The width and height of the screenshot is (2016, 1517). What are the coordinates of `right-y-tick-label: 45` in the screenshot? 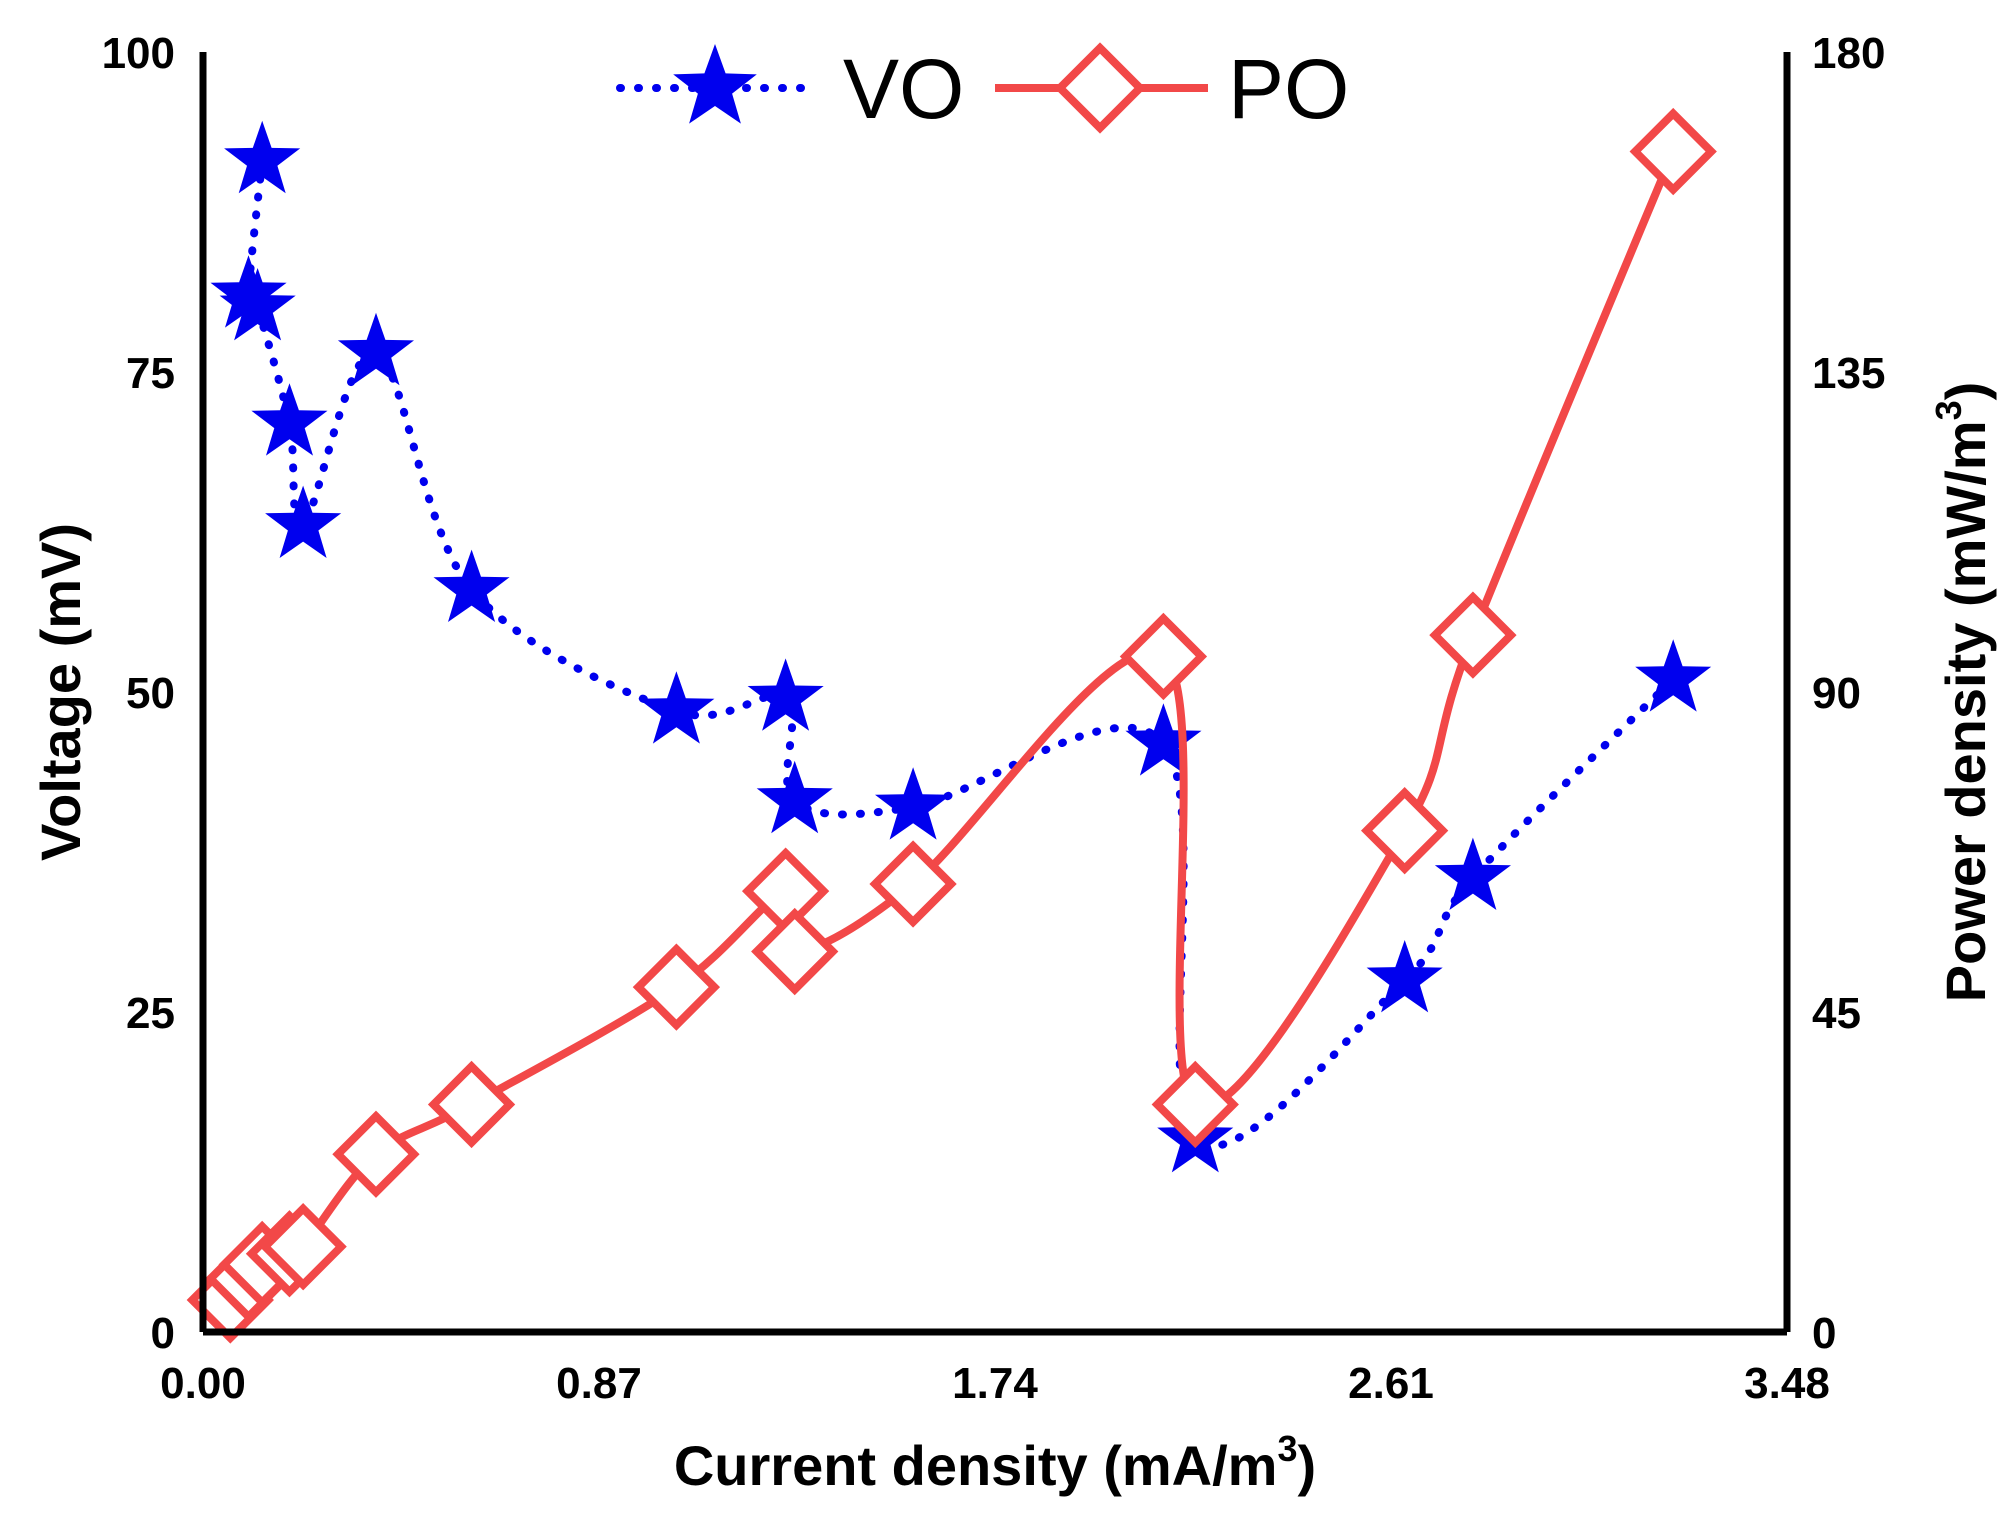 It's located at (1836, 1013).